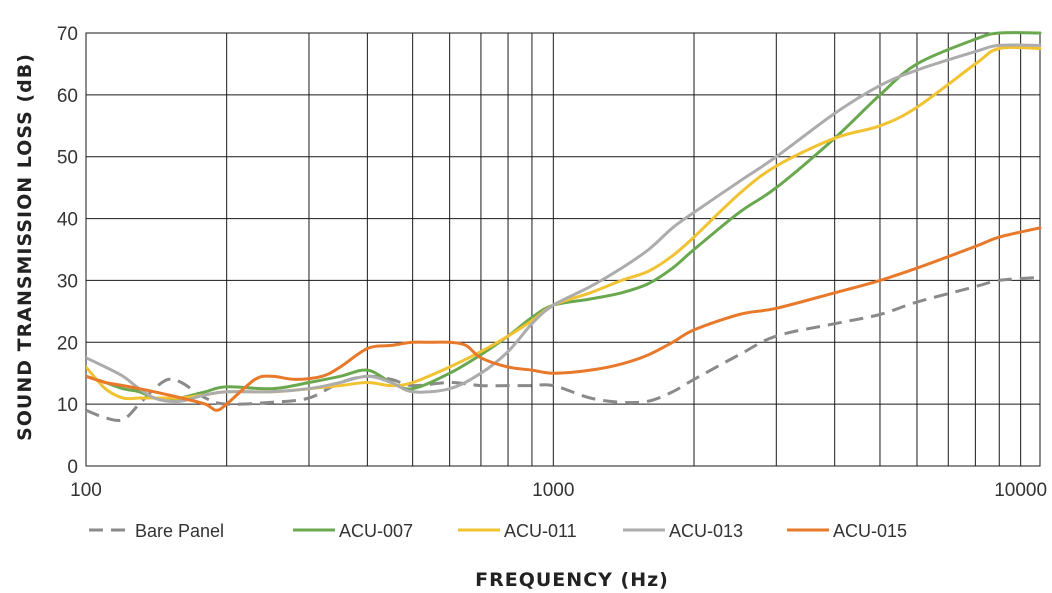 The image size is (1052, 593). I want to click on legend-label: ACU-011, so click(540, 531).